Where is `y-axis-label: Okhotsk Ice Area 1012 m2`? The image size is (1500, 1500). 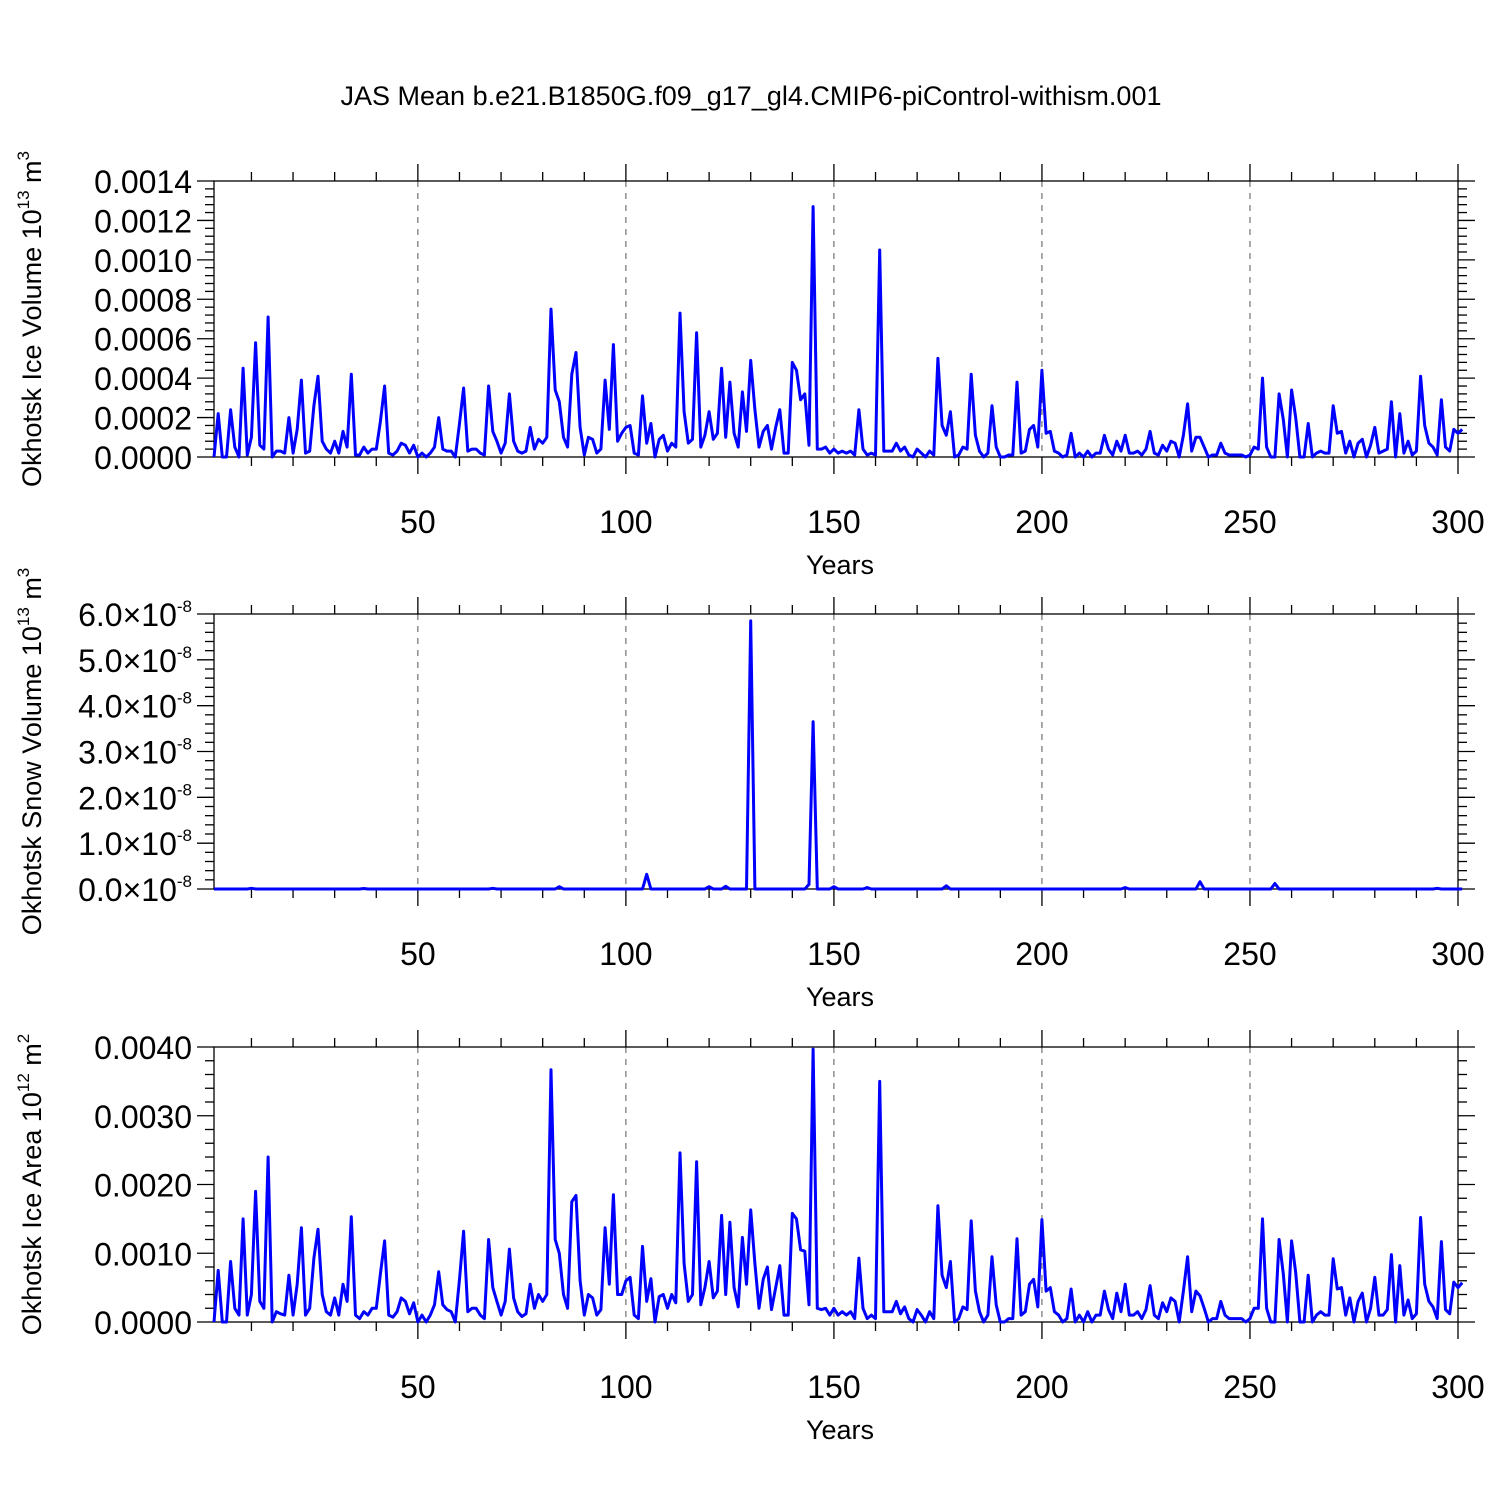
y-axis-label: Okhotsk Ice Area 1012 m2 is located at coordinates (30, 1185).